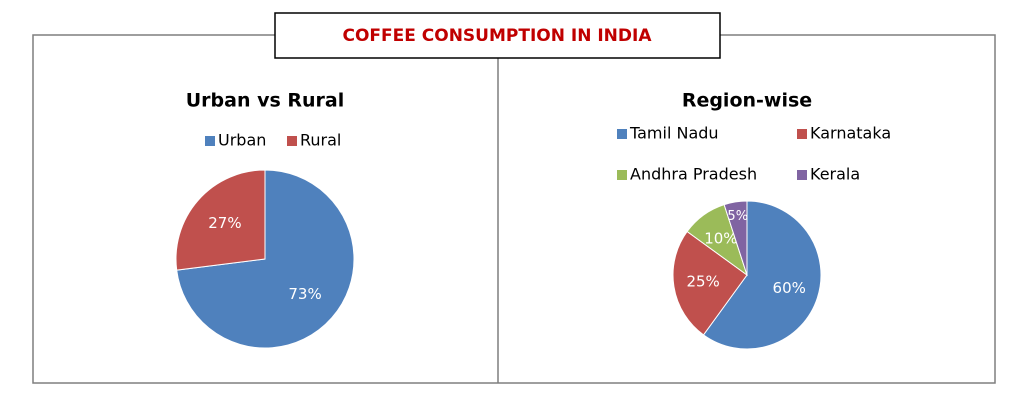  I want to click on data-label: 10%, so click(720, 239).